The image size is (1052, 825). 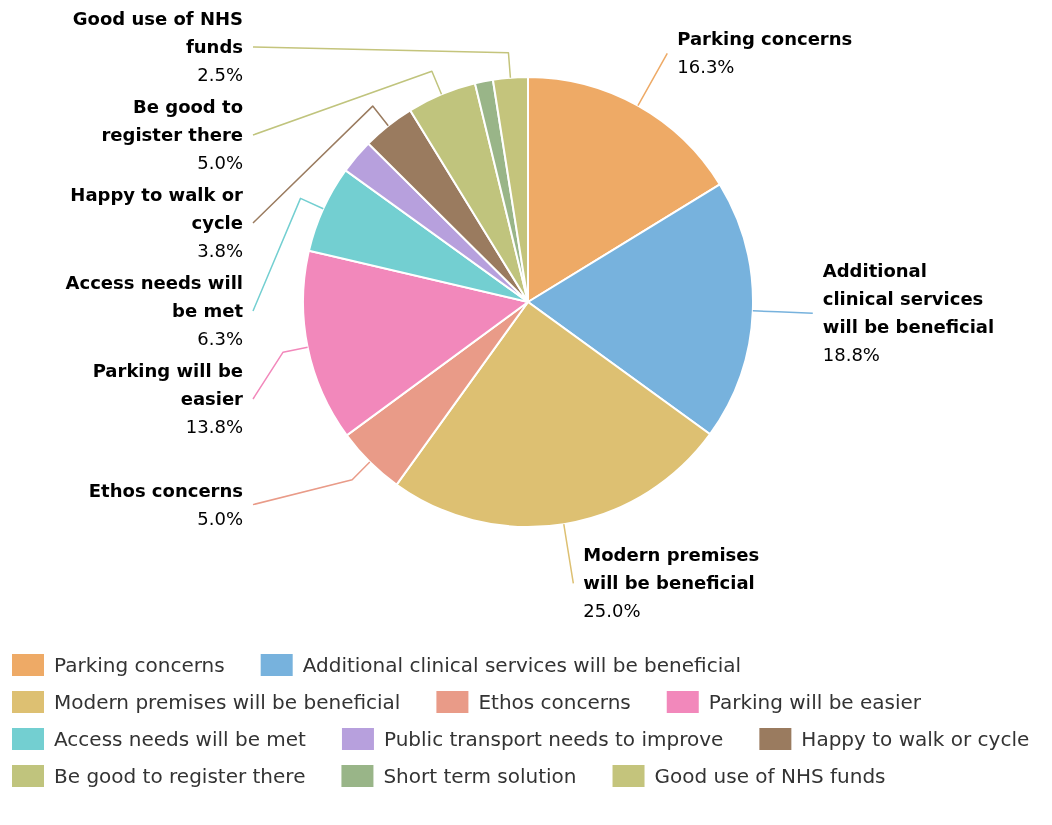 I want to click on slice-label: Ethos concerns, so click(x=165, y=490).